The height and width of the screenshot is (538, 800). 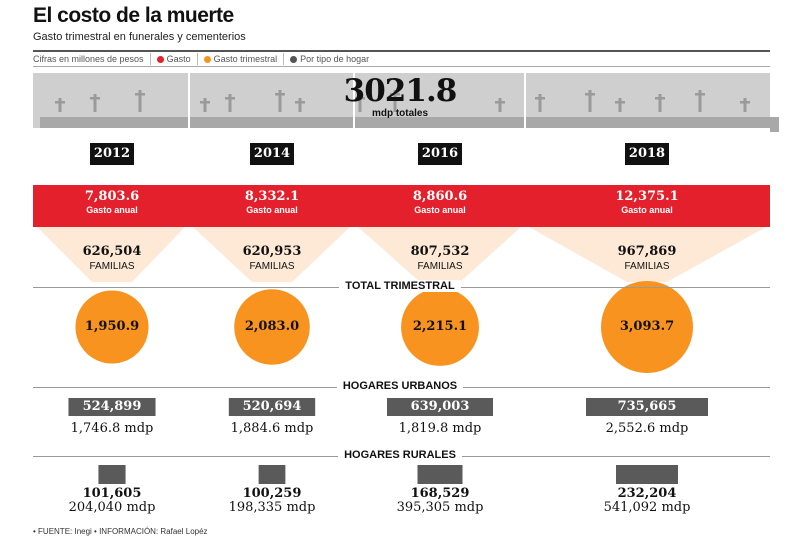 I want to click on familias-value: 967,869, so click(x=647, y=251).